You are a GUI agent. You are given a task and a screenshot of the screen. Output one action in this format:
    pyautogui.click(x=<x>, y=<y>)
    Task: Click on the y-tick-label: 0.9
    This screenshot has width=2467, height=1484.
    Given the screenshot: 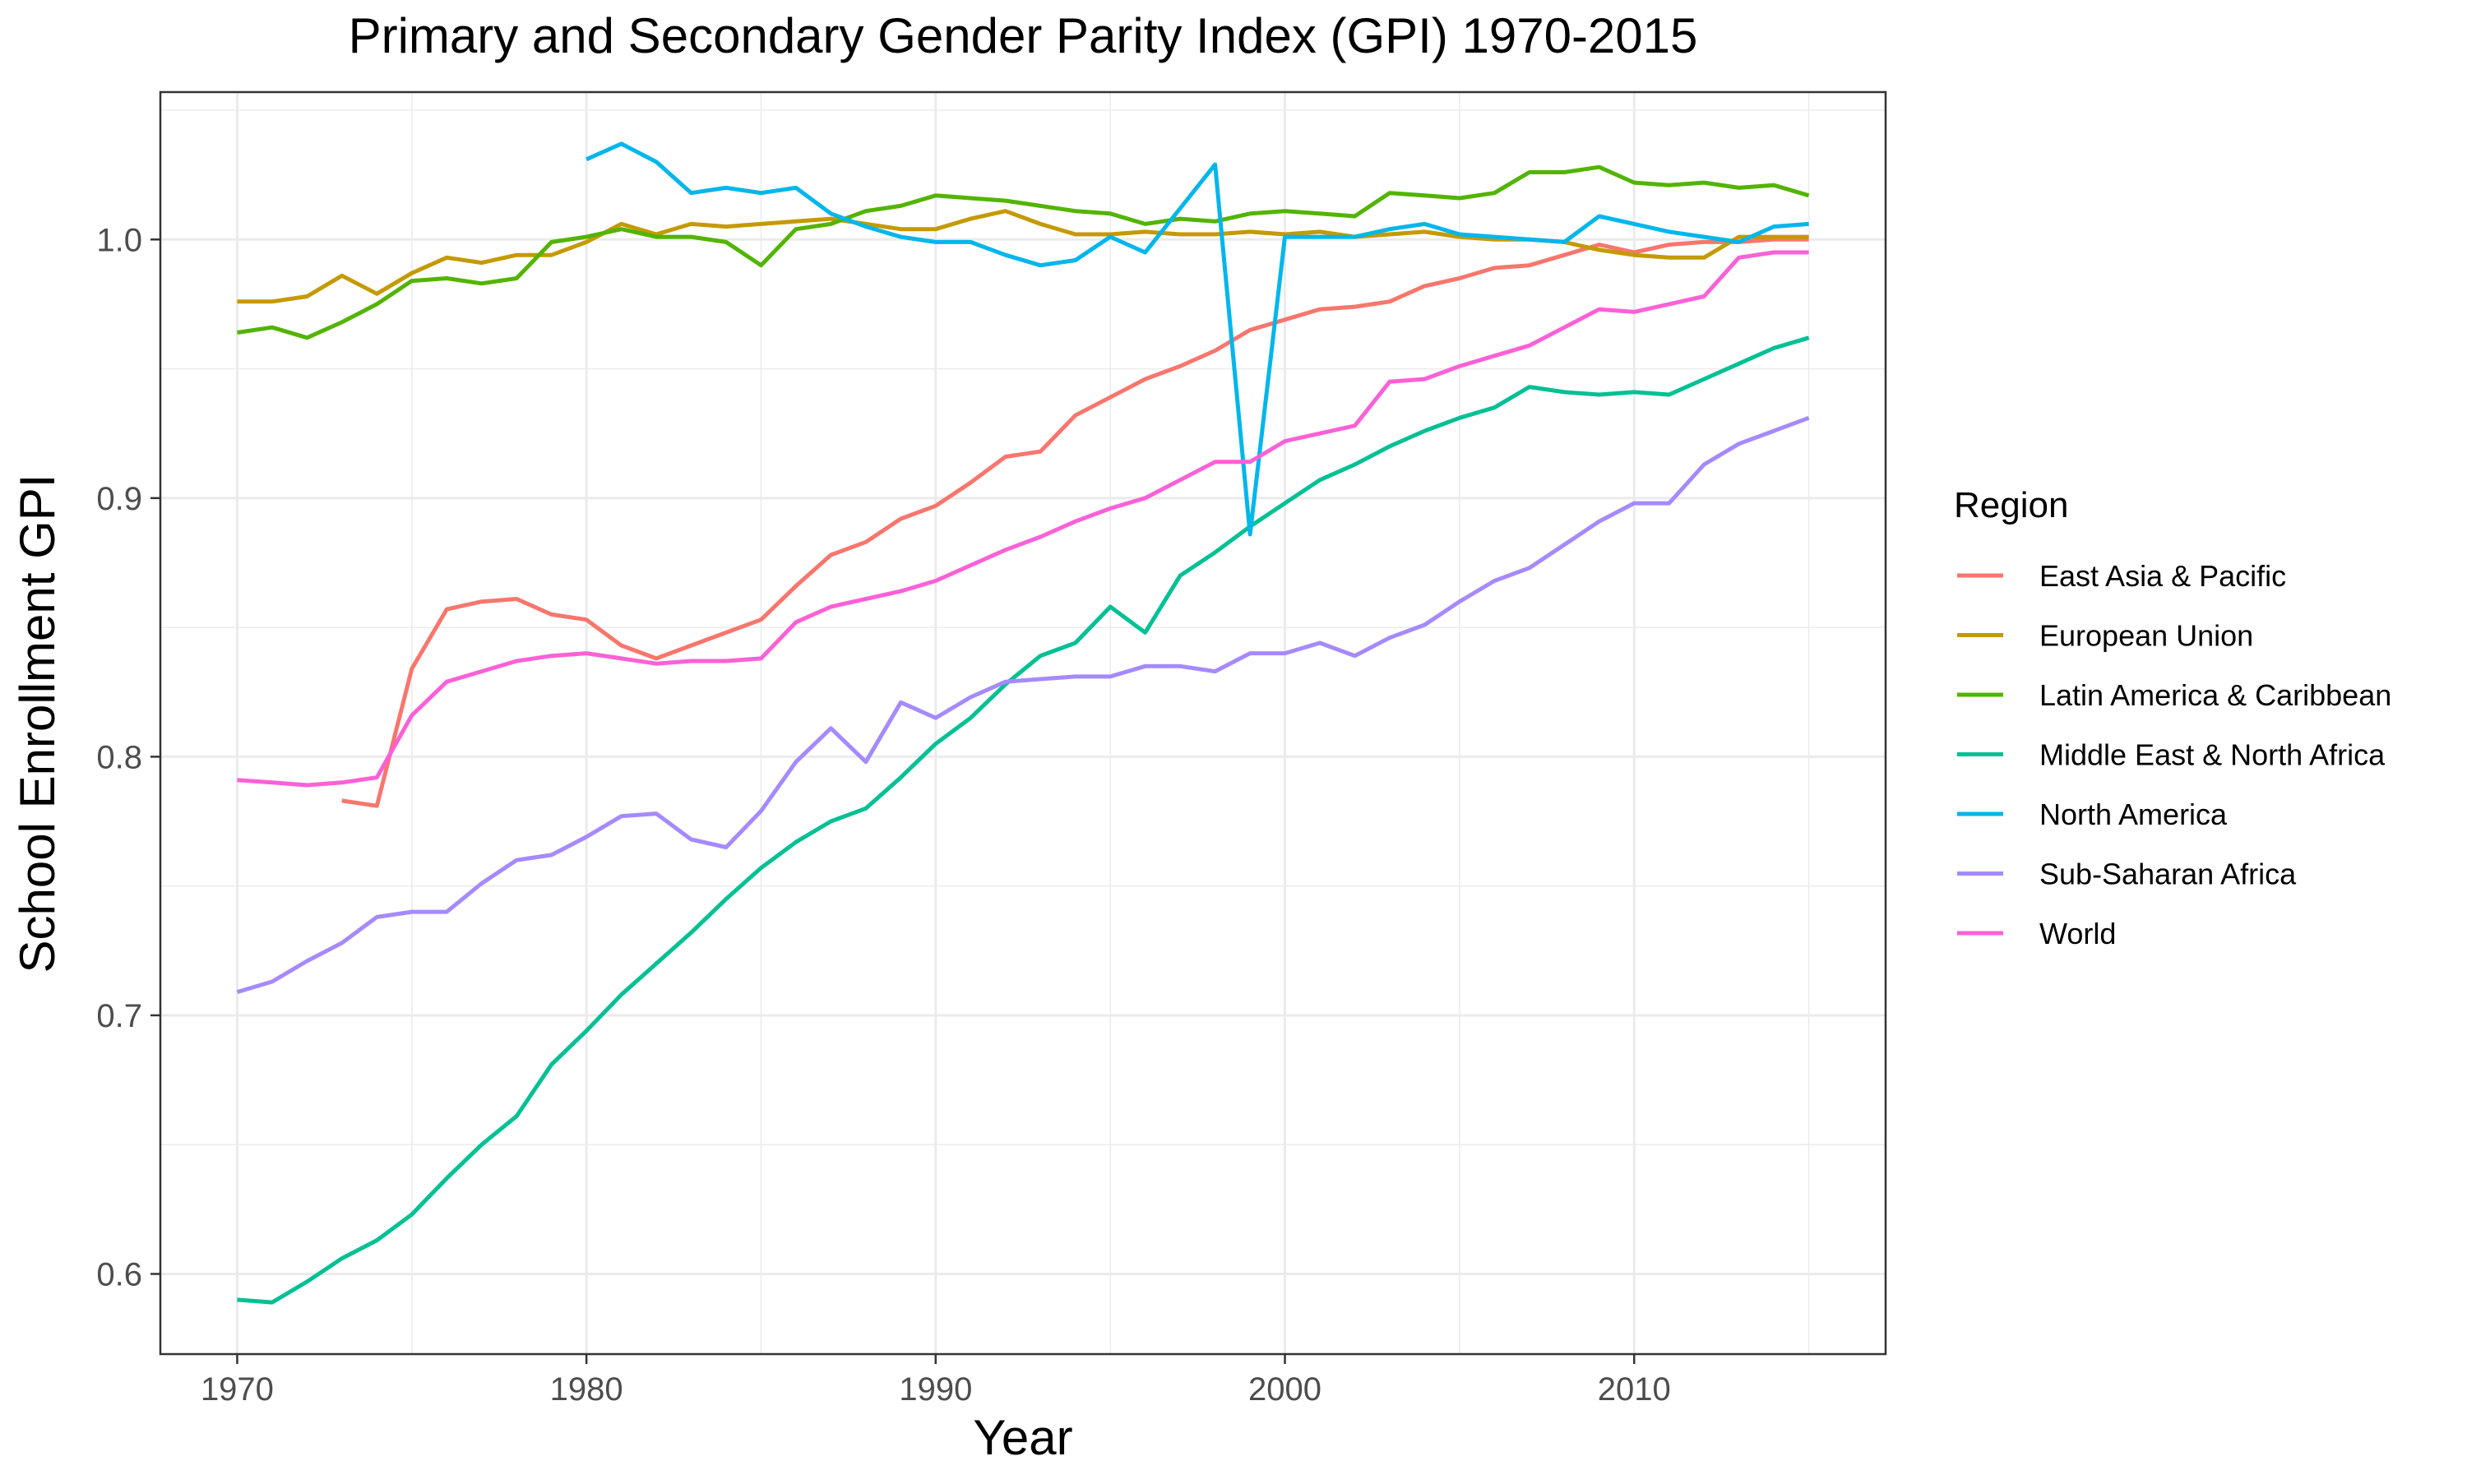 What is the action you would take?
    pyautogui.click(x=119, y=499)
    